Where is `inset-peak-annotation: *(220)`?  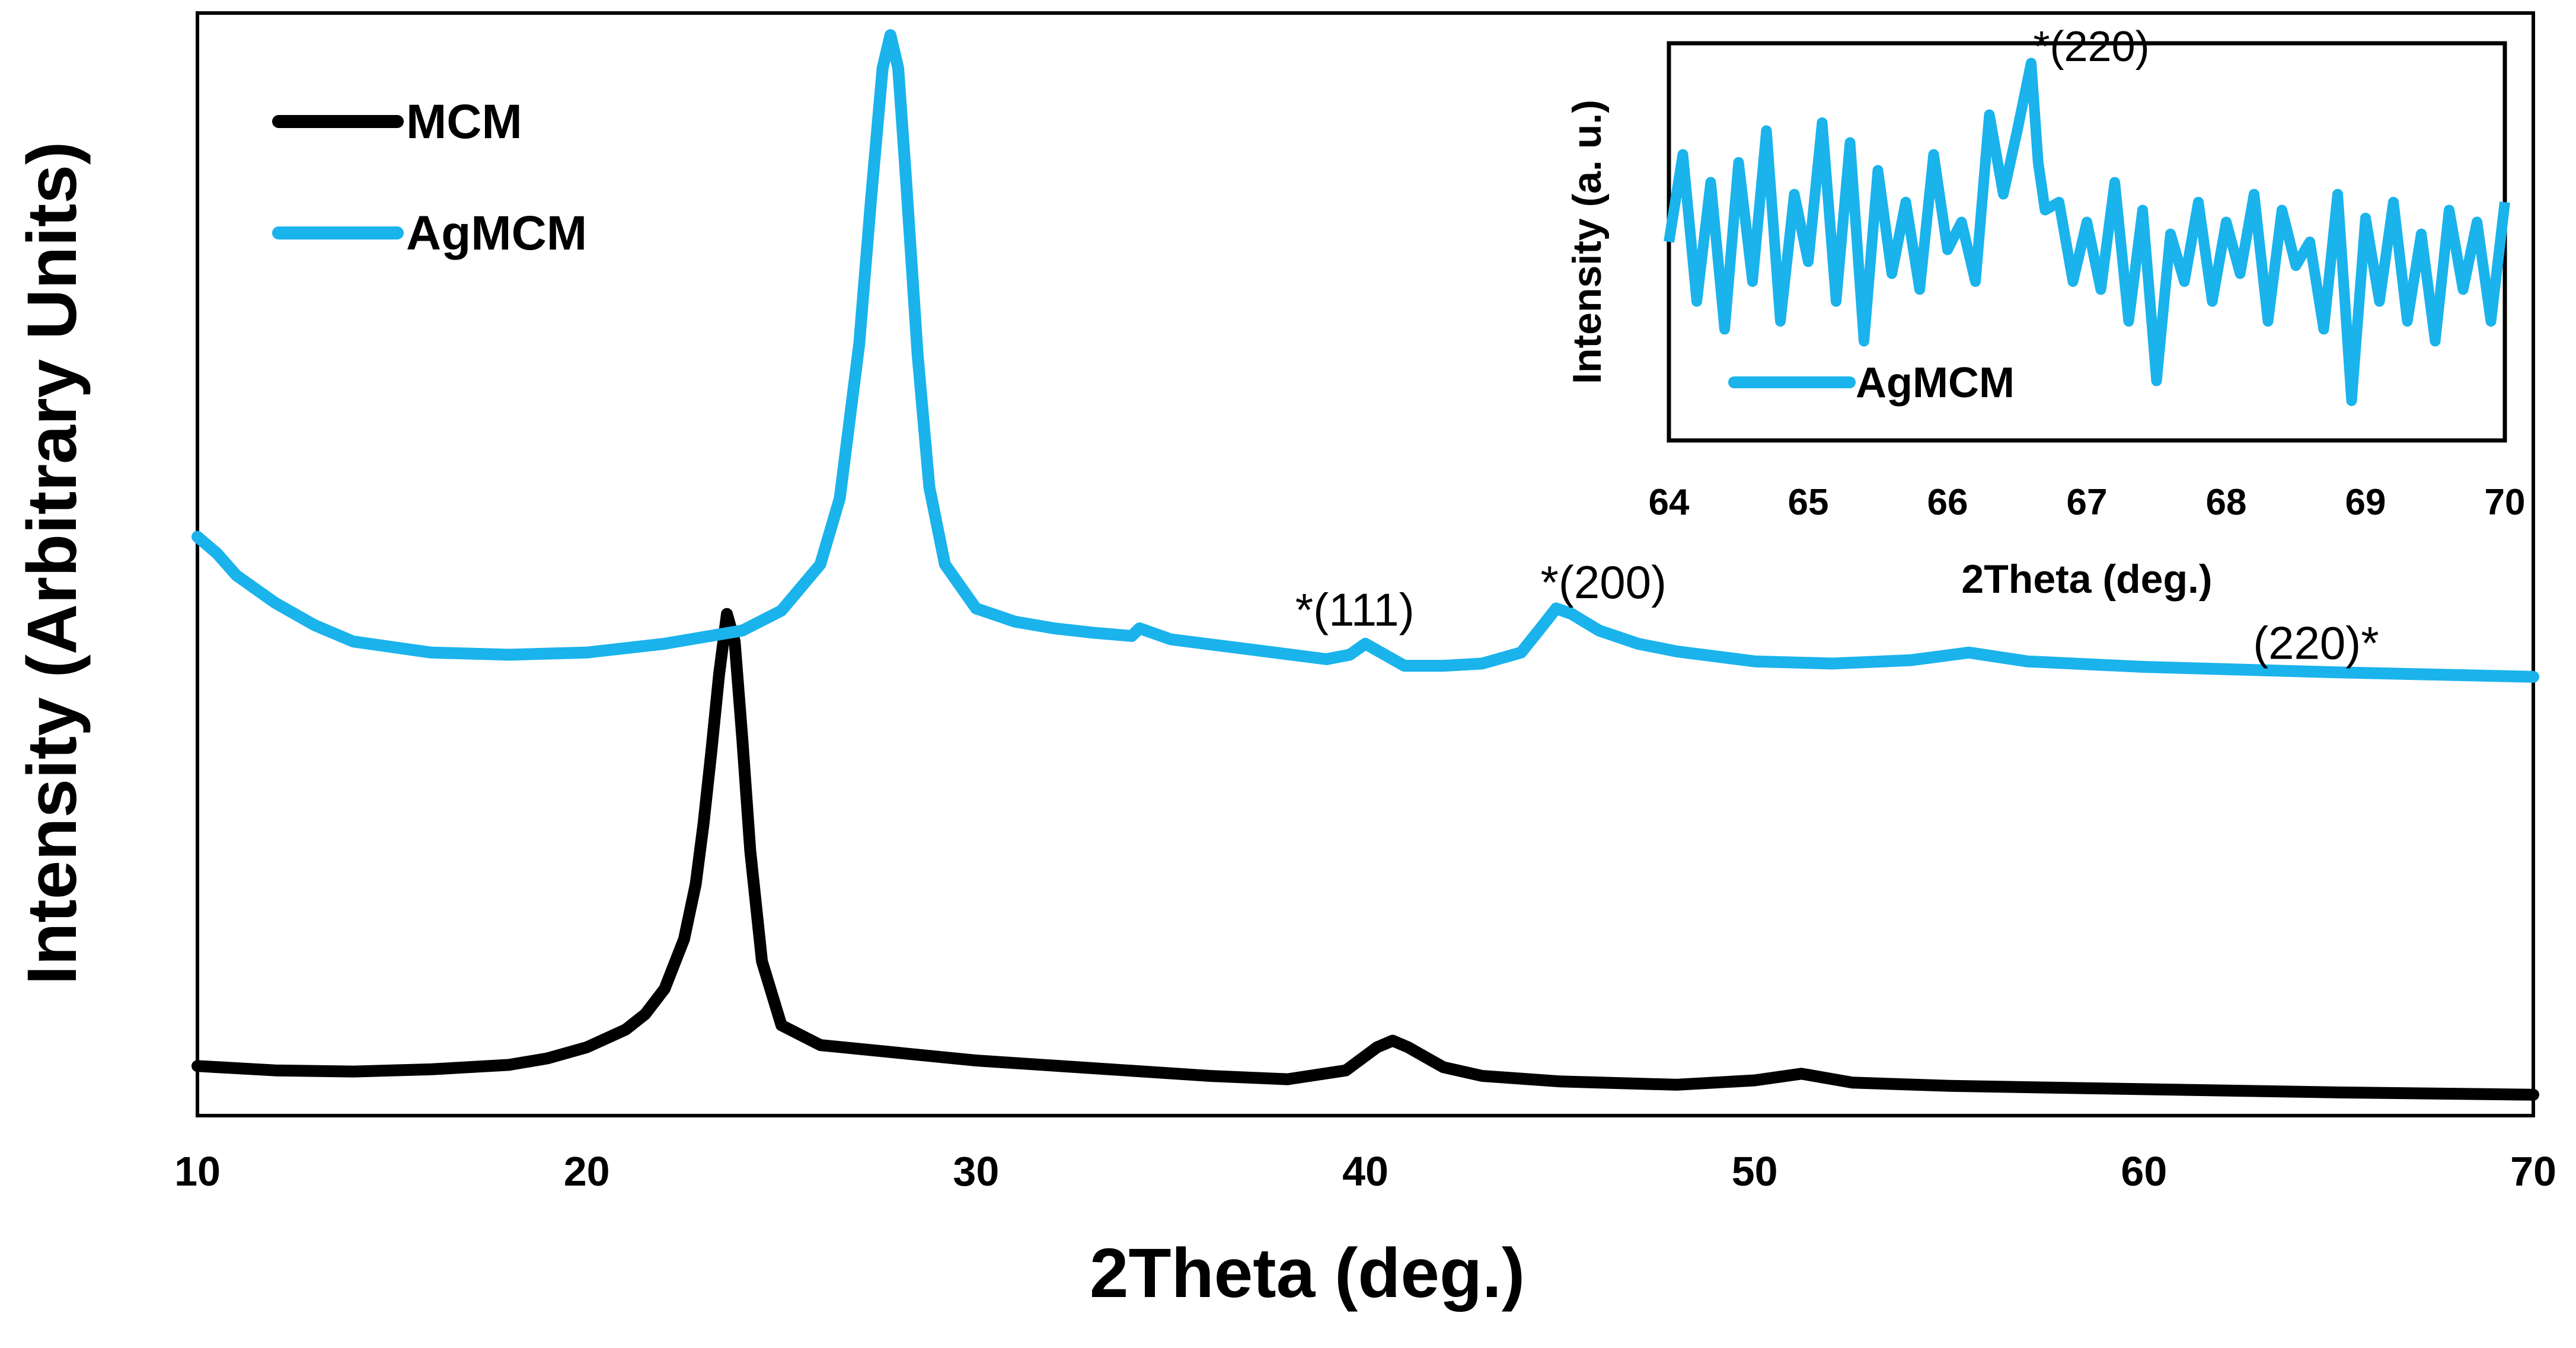
inset-peak-annotation: *(220) is located at coordinates (2092, 47).